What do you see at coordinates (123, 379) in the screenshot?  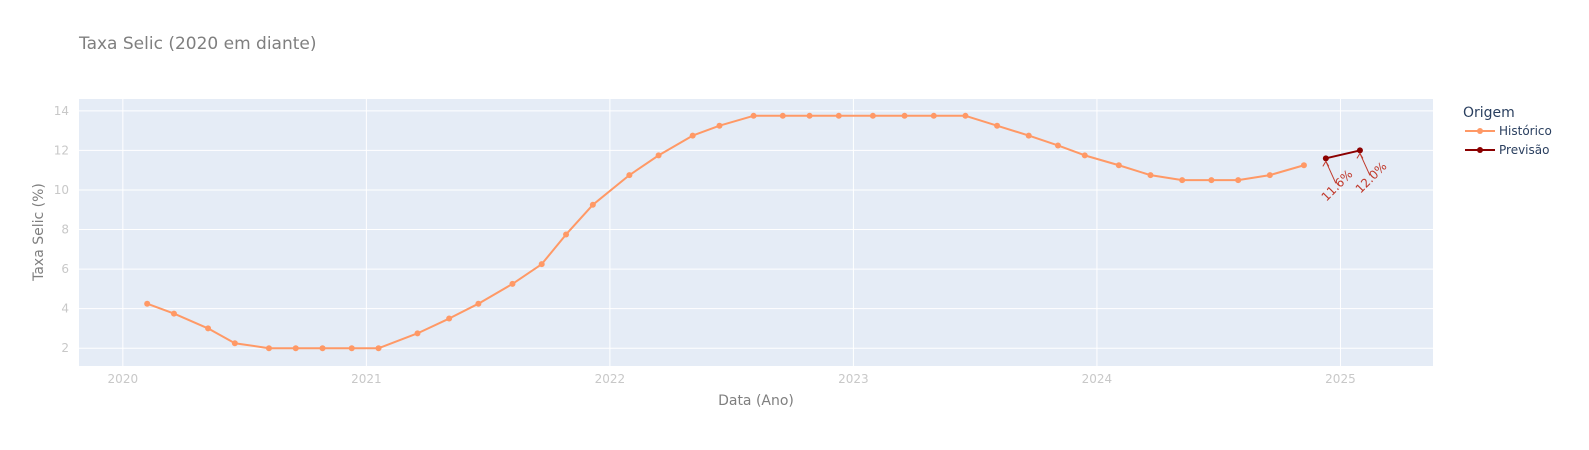 I see `x-tick-label: 2020` at bounding box center [123, 379].